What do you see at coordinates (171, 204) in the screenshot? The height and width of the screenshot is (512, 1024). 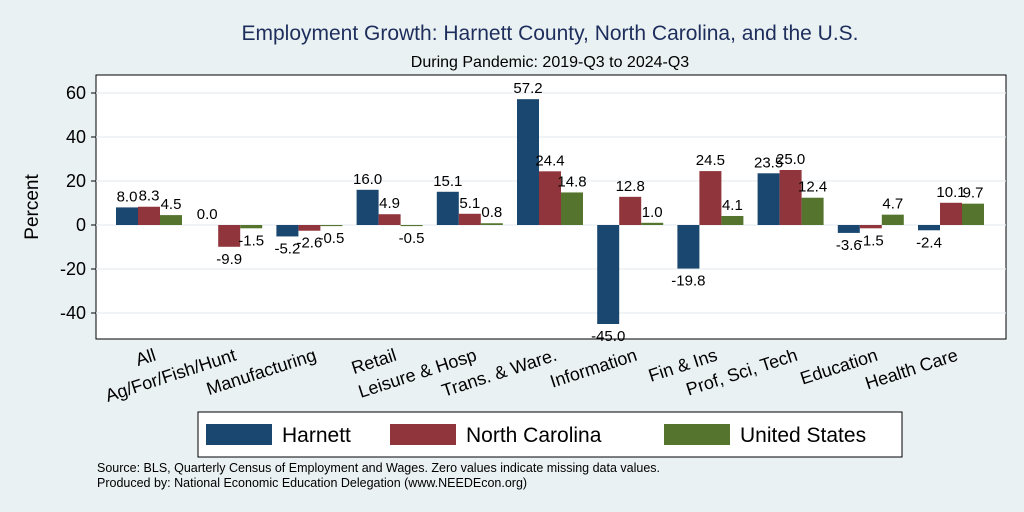 I see `data-label: 4.5` at bounding box center [171, 204].